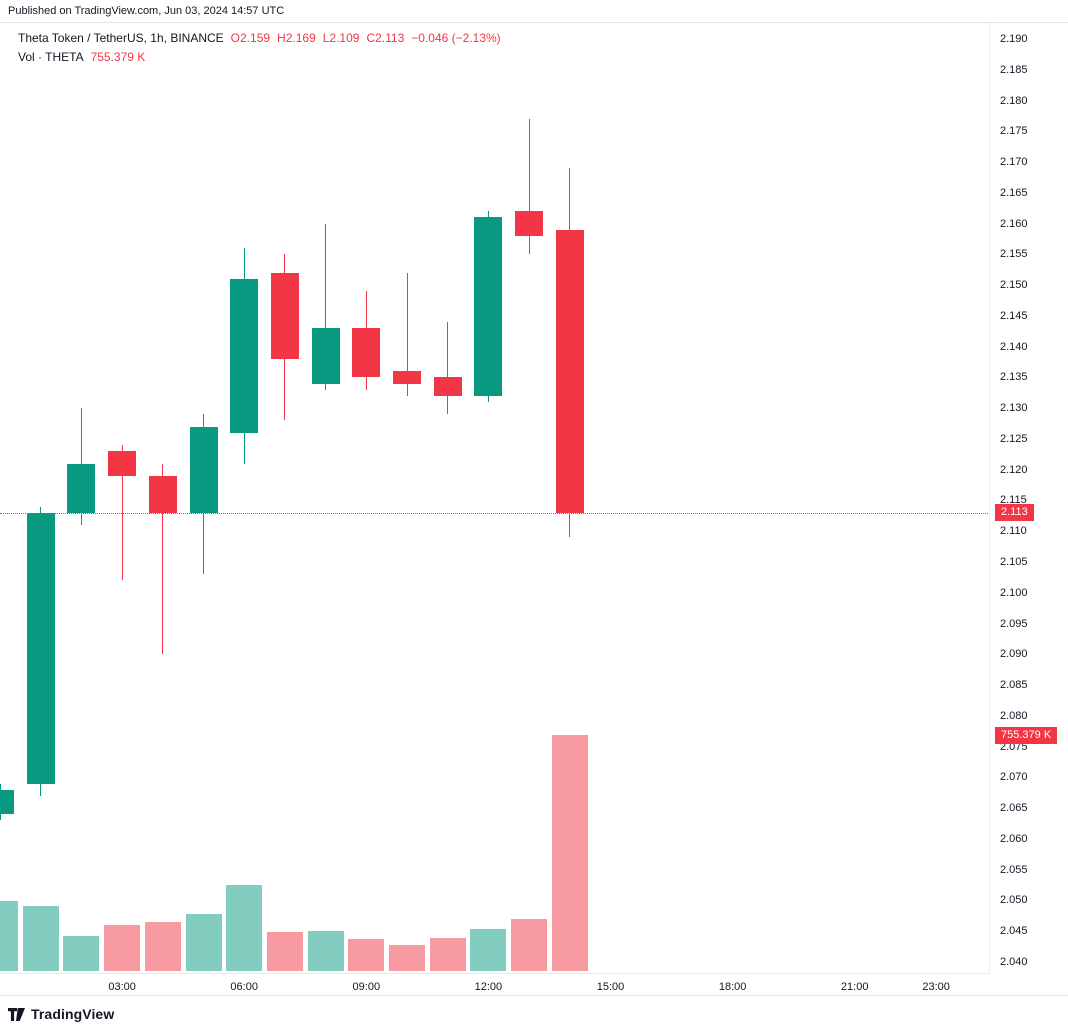 The image size is (1068, 1032). What do you see at coordinates (1014, 623) in the screenshot?
I see `price-axis-label: 2.095` at bounding box center [1014, 623].